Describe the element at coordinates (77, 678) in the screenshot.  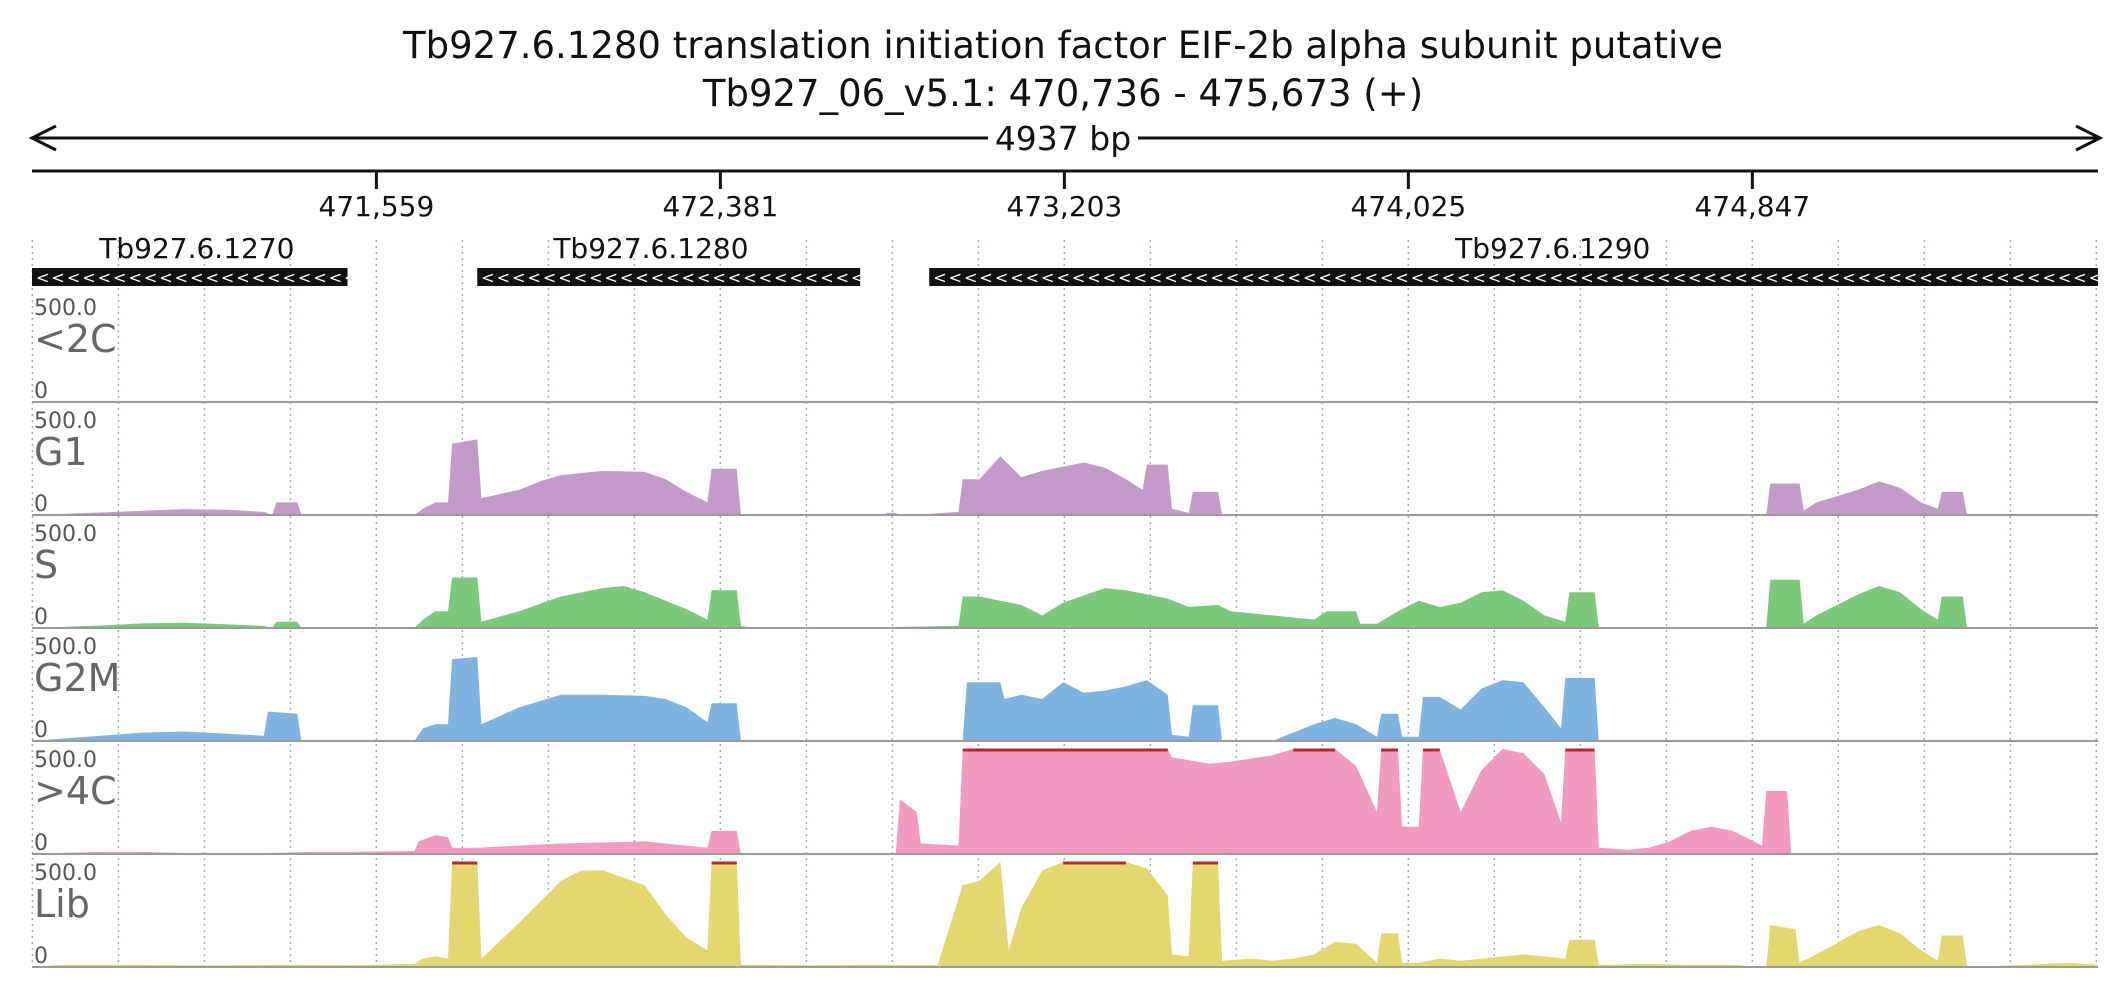
I see `track-name: G2M` at that location.